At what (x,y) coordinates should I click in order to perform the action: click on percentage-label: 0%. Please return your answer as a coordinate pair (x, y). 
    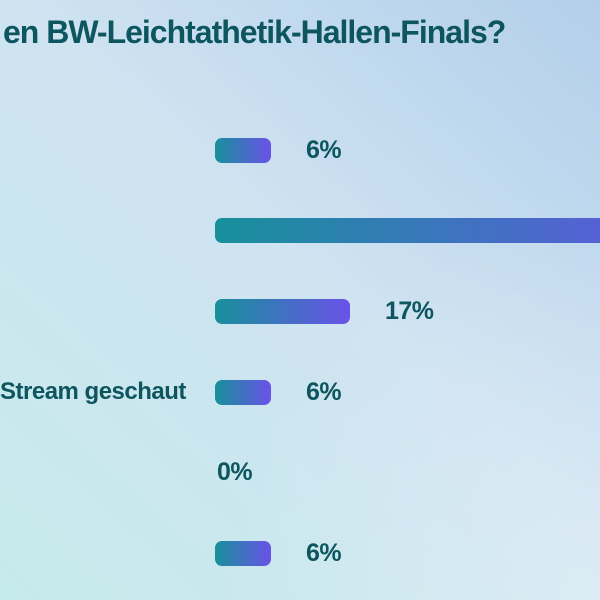
    Looking at the image, I should click on (235, 472).